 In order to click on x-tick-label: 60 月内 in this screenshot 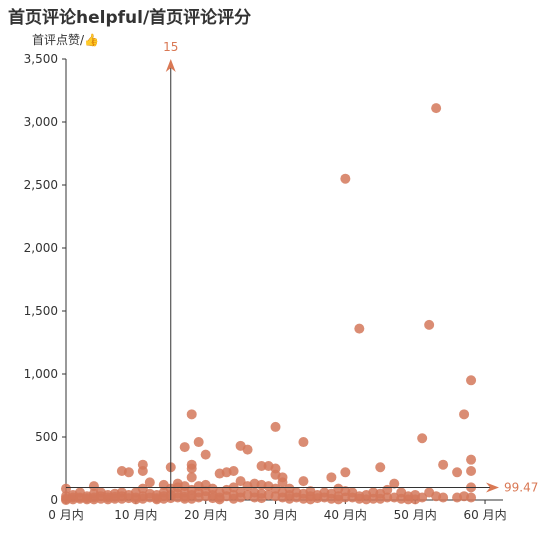, I will do `click(484, 515)`.